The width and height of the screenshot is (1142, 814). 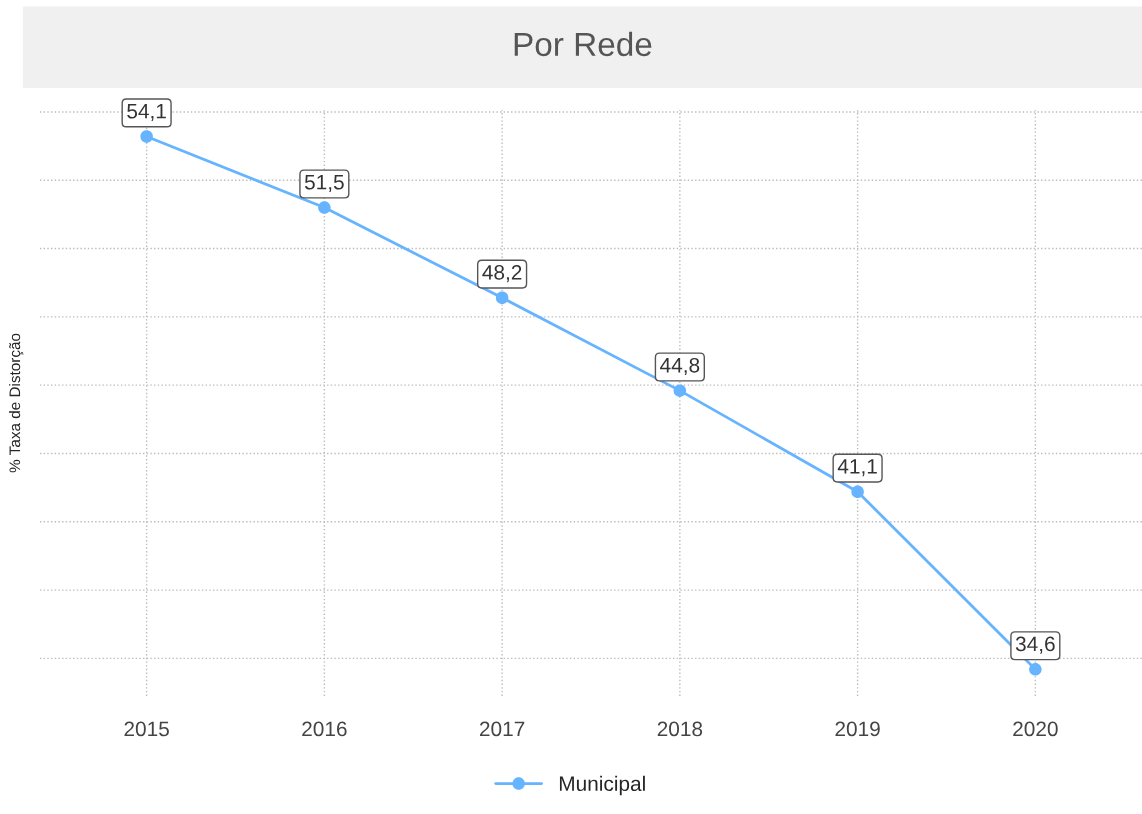 What do you see at coordinates (502, 273) in the screenshot?
I see `data-label: 48,2` at bounding box center [502, 273].